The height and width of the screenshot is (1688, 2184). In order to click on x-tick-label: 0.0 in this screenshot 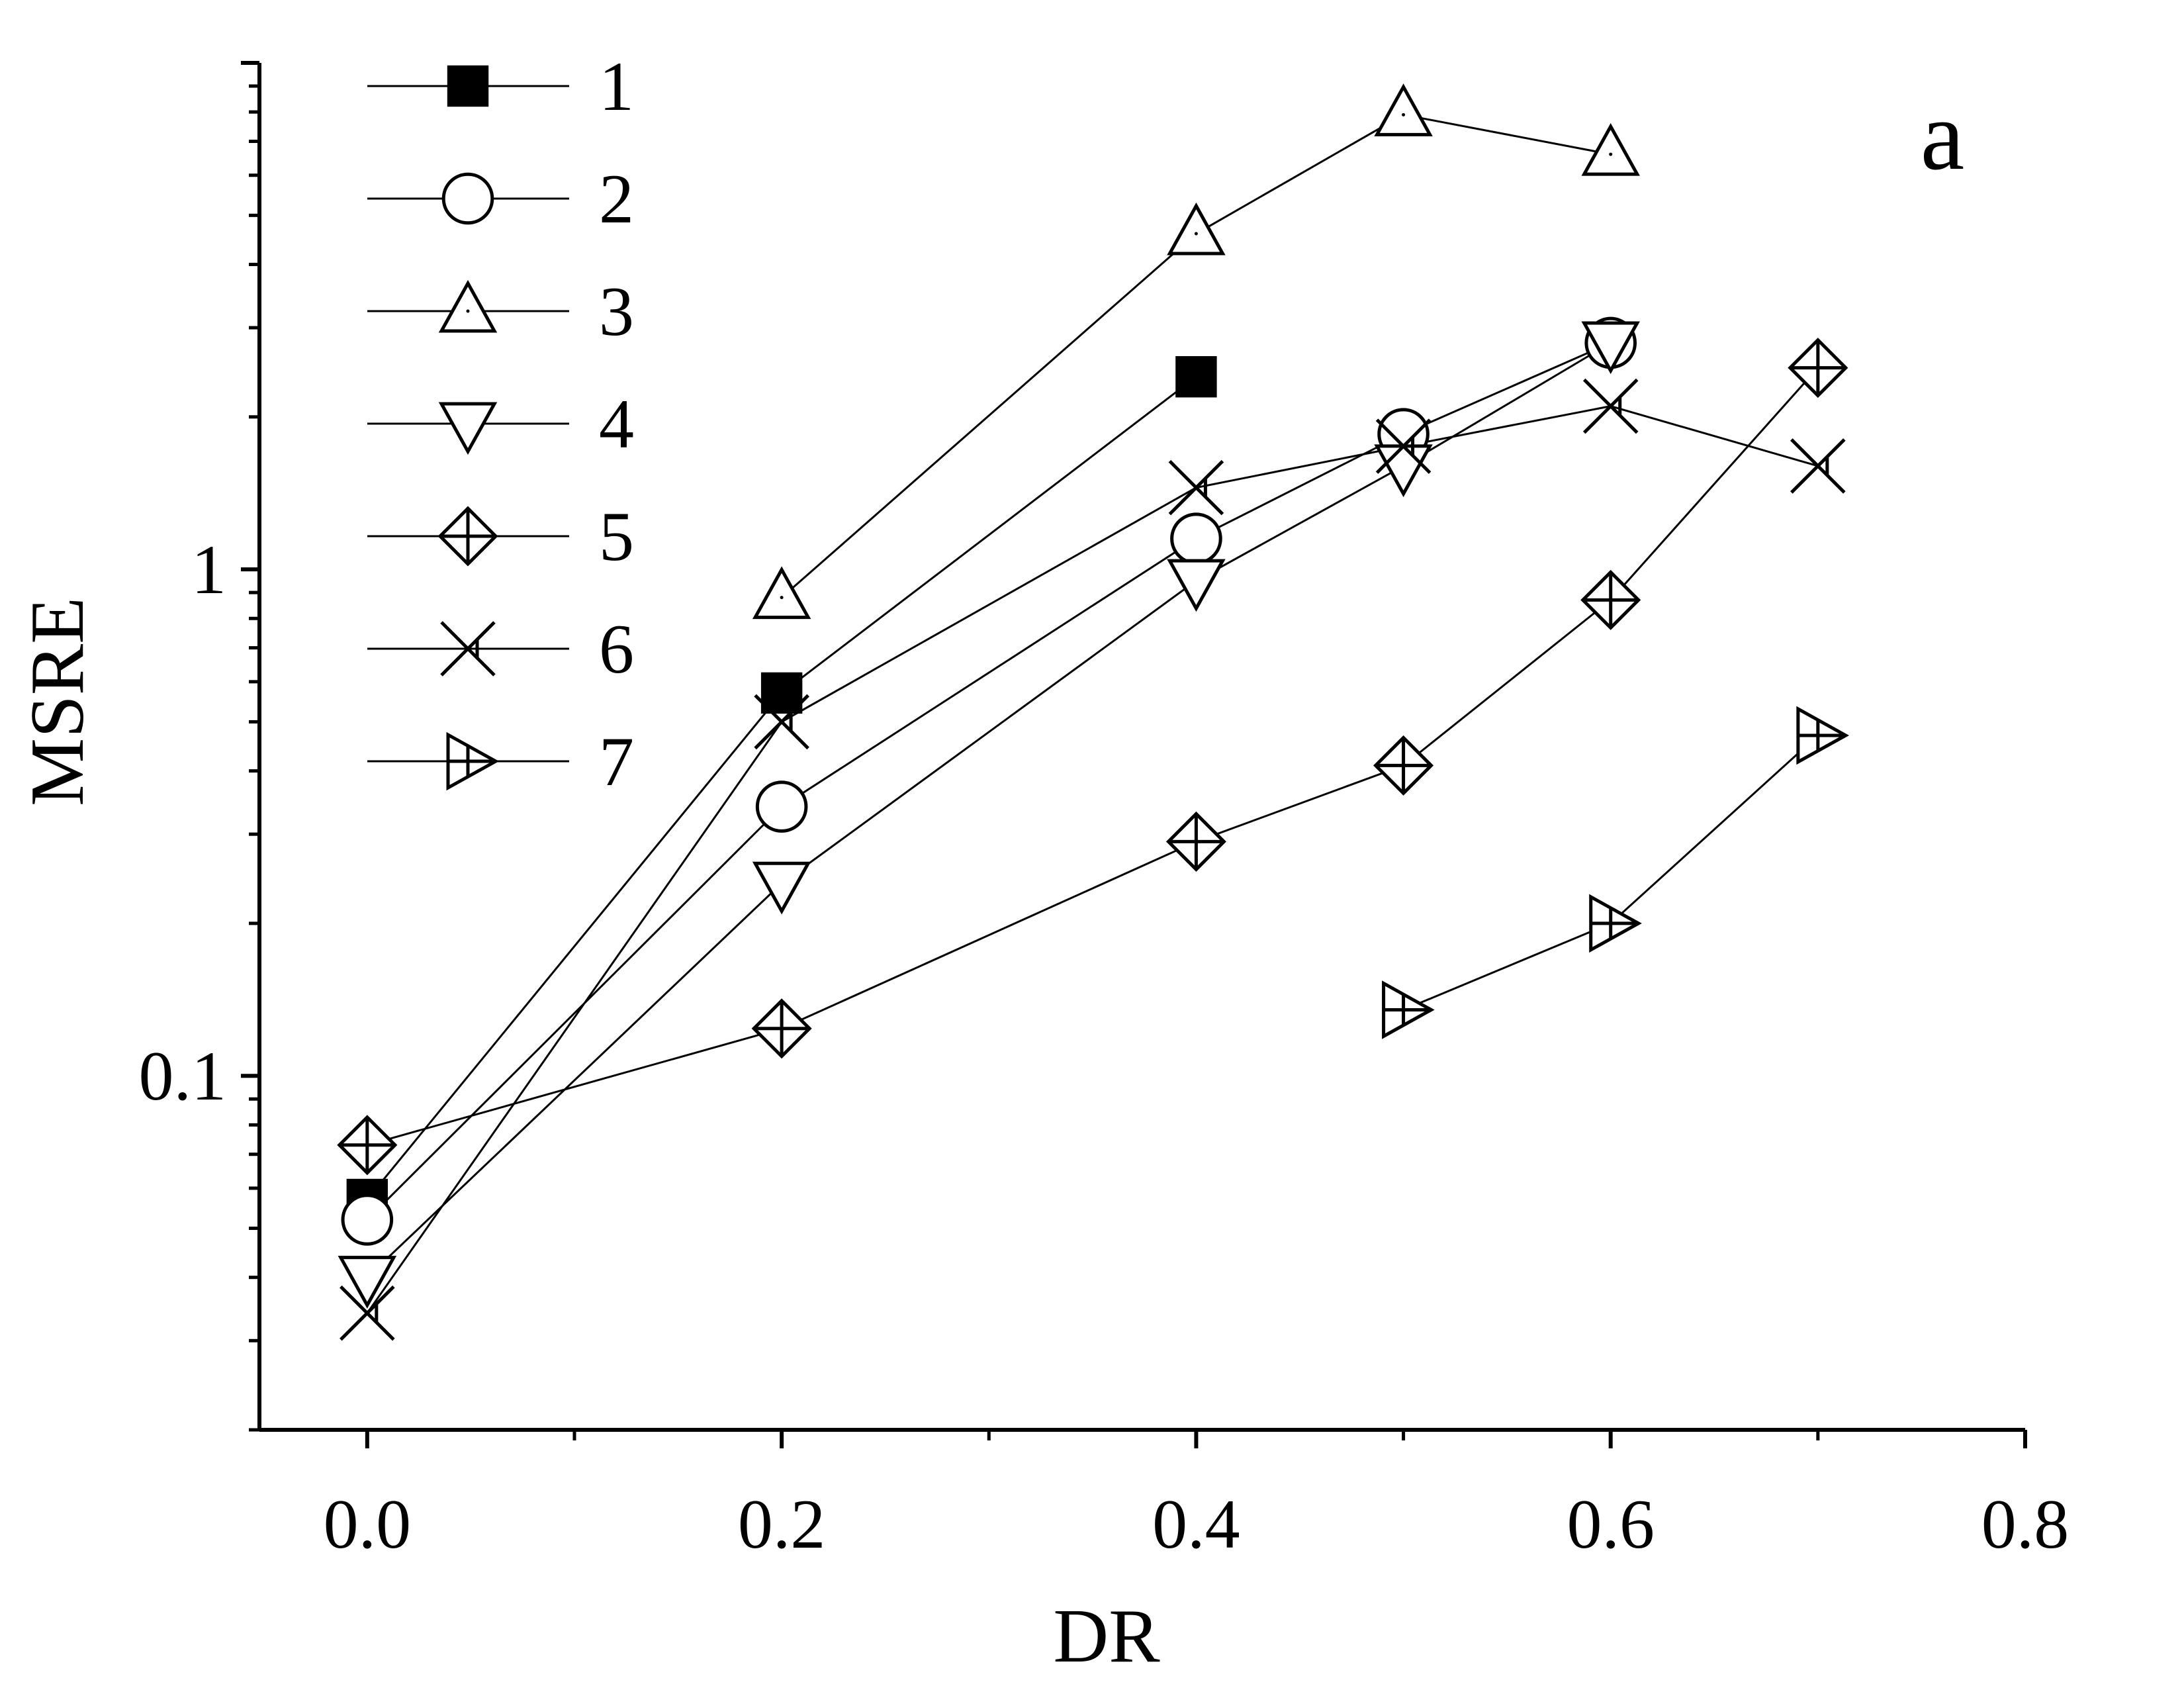, I will do `click(368, 1524)`.